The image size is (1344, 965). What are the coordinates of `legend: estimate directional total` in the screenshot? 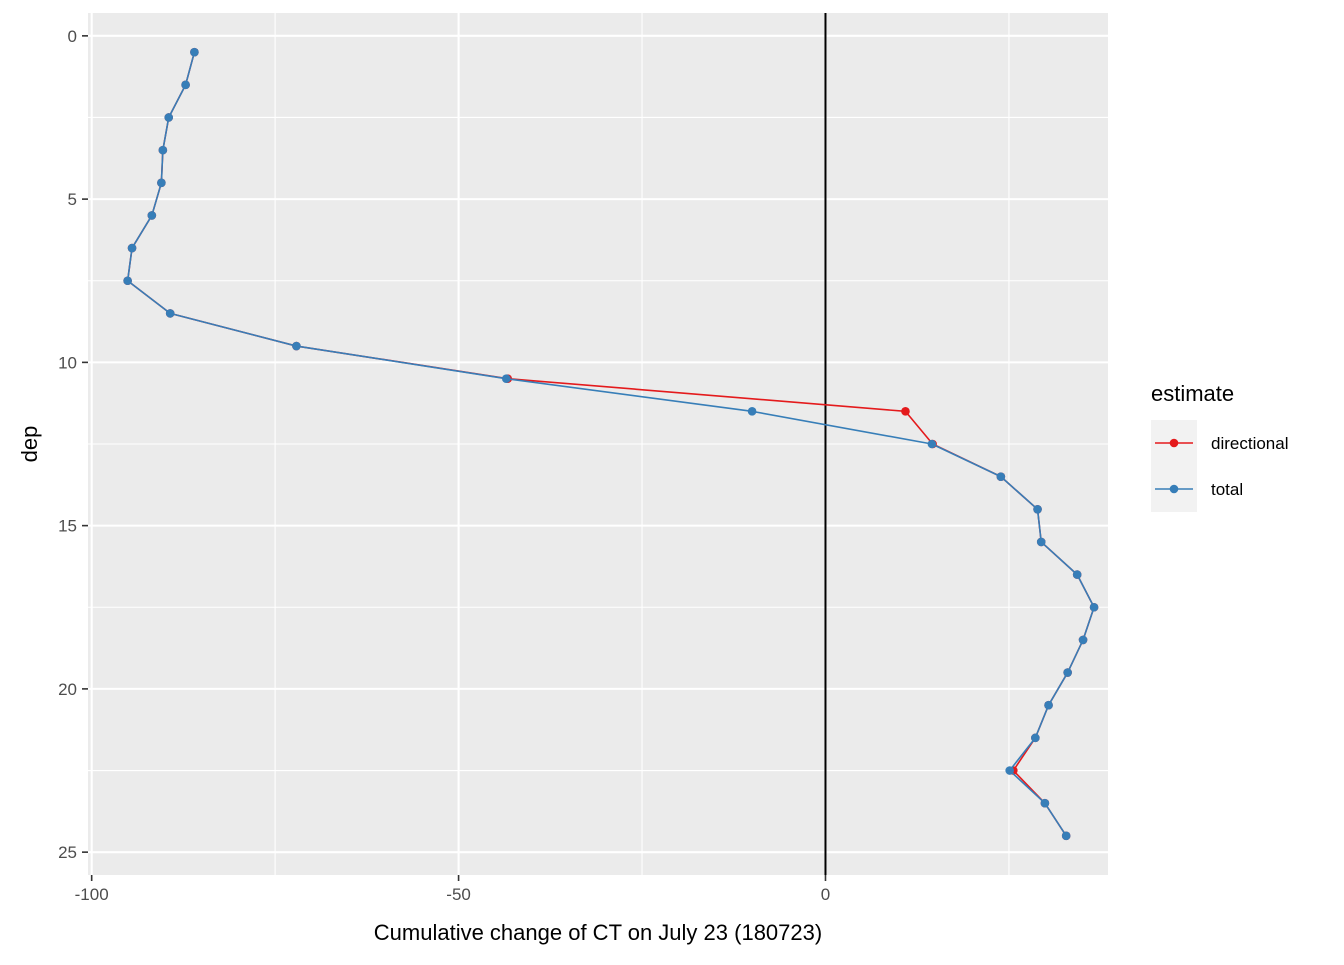 It's located at (1220, 446).